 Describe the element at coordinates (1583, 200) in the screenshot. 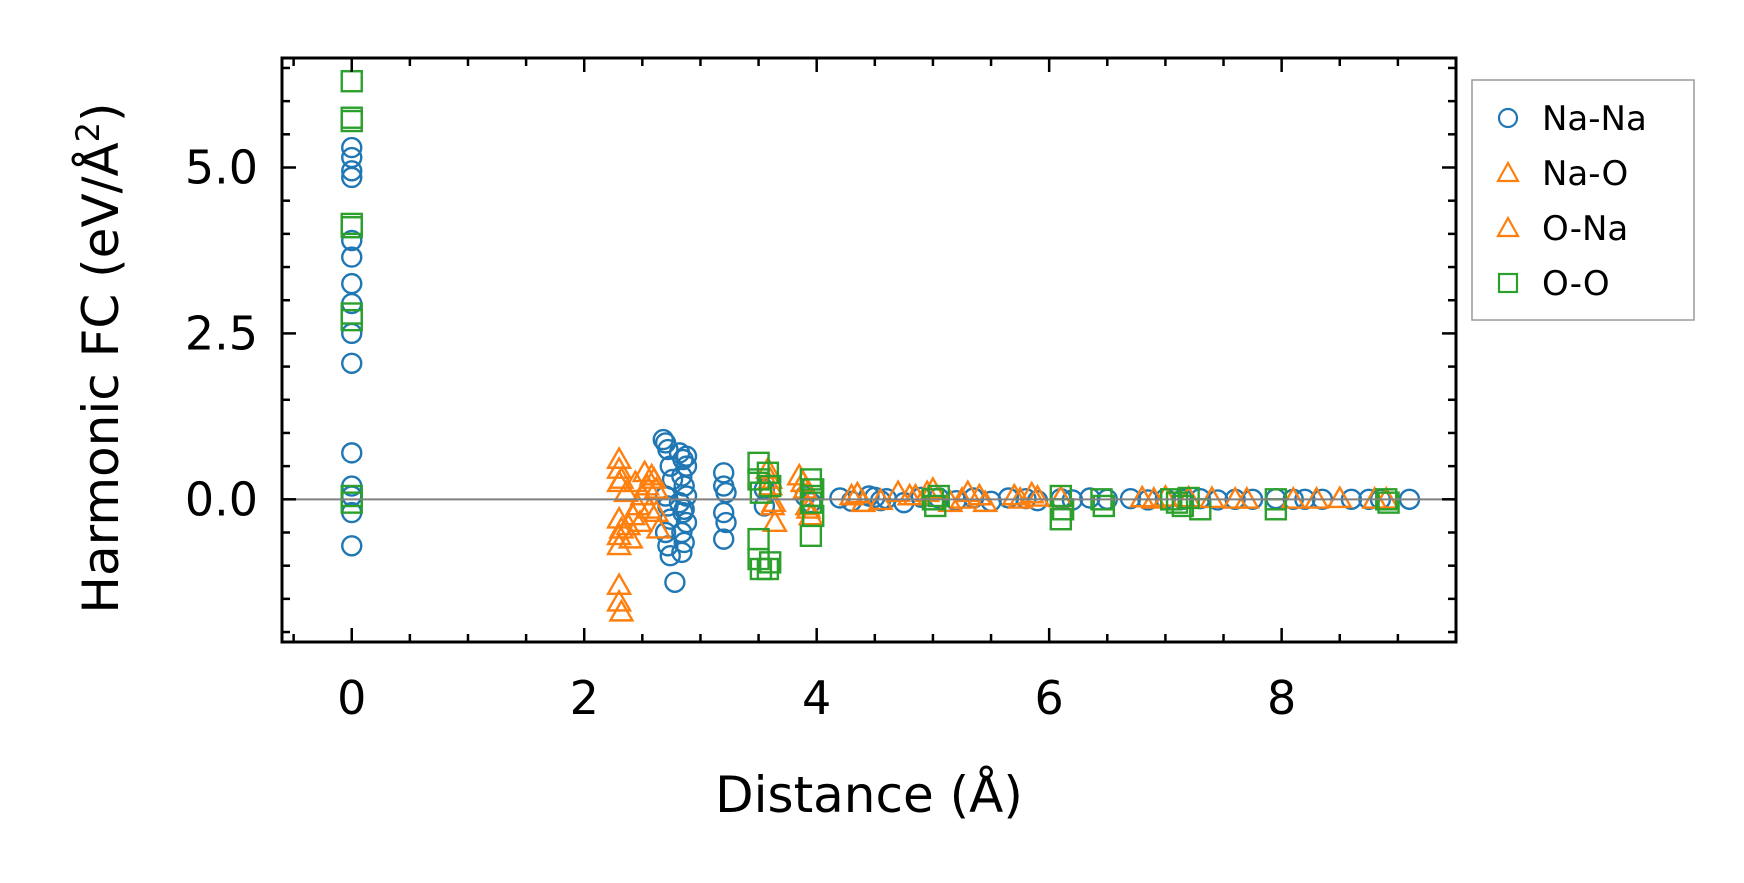

I see `legend: Na-Na Na-O O-Na O-O` at that location.